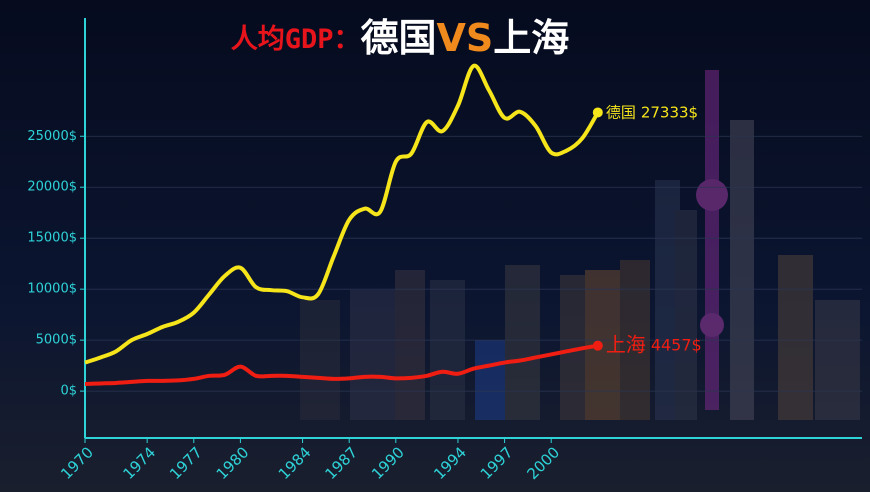 The image size is (870, 492). Describe the element at coordinates (676, 344) in the screenshot. I see `value-label: 4457$` at that location.